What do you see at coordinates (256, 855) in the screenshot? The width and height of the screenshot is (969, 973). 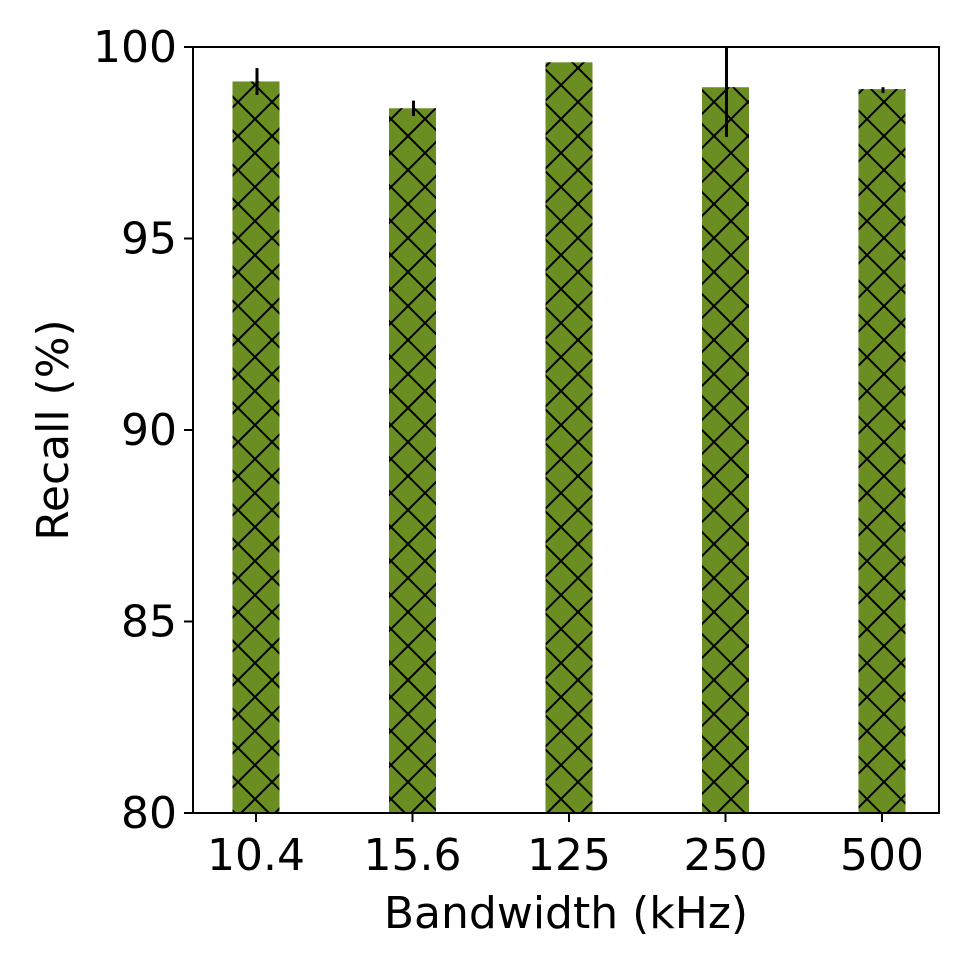 I see `x-tick-label: 10.4` at bounding box center [256, 855].